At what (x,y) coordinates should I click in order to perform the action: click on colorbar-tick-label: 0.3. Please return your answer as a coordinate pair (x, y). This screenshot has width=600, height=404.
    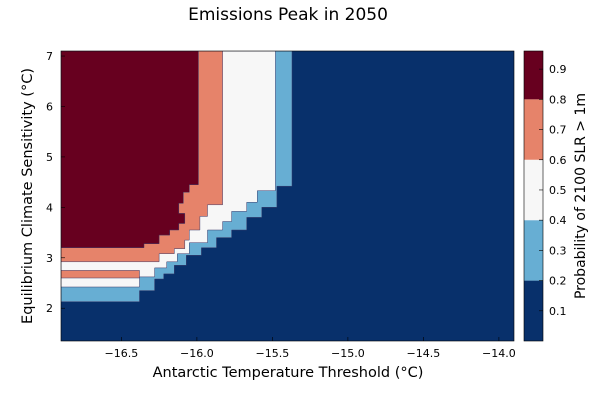
    Looking at the image, I should click on (558, 250).